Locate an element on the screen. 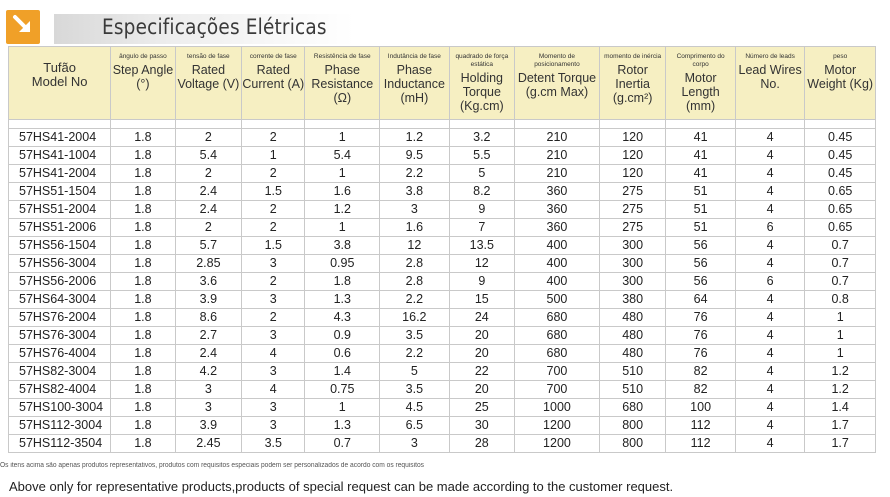 This screenshot has width=890, height=497. table-cell: 9.5 is located at coordinates (414, 155).